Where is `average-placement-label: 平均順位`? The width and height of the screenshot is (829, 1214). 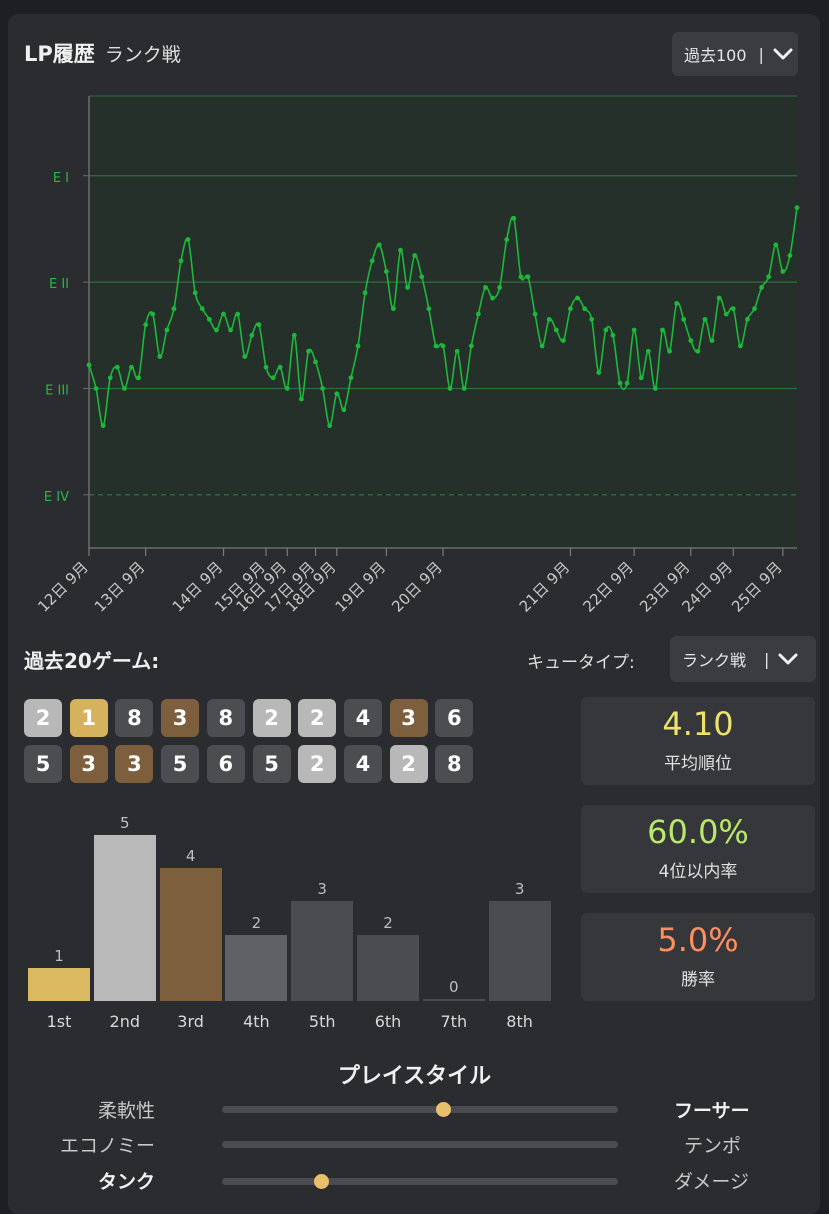 average-placement-label: 平均順位 is located at coordinates (698, 764).